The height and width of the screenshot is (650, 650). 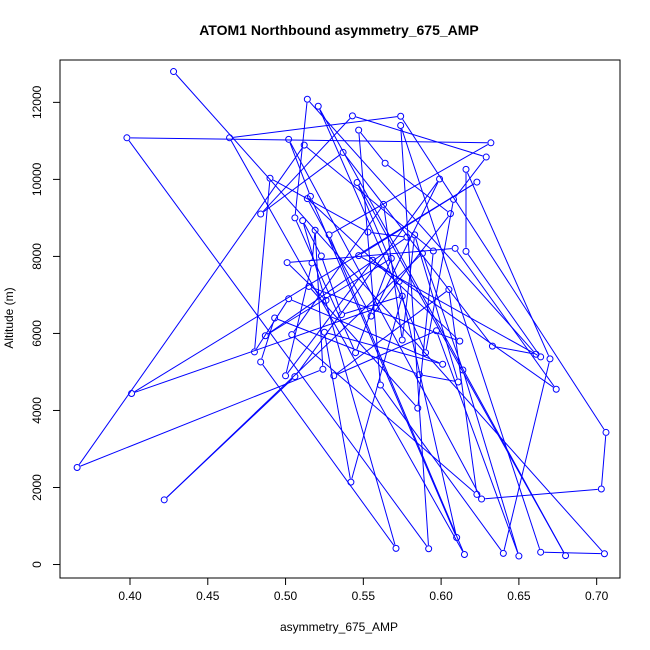 I want to click on y-axis-label: Altitude (m), so click(x=9, y=317).